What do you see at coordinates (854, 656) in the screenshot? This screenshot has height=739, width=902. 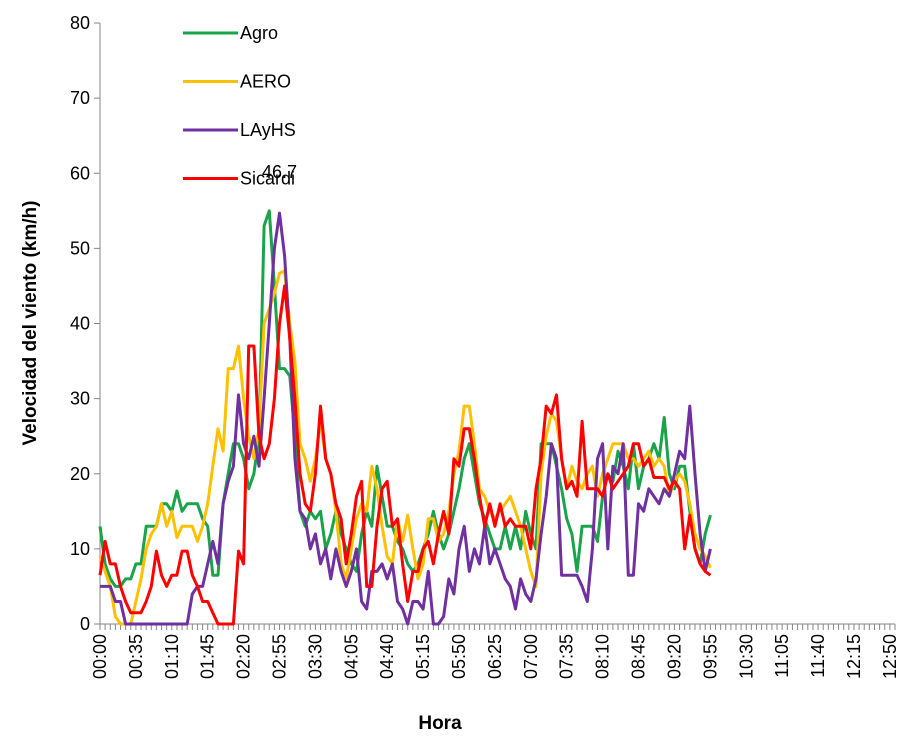 I see `x-tick-label: 12:15` at bounding box center [854, 656].